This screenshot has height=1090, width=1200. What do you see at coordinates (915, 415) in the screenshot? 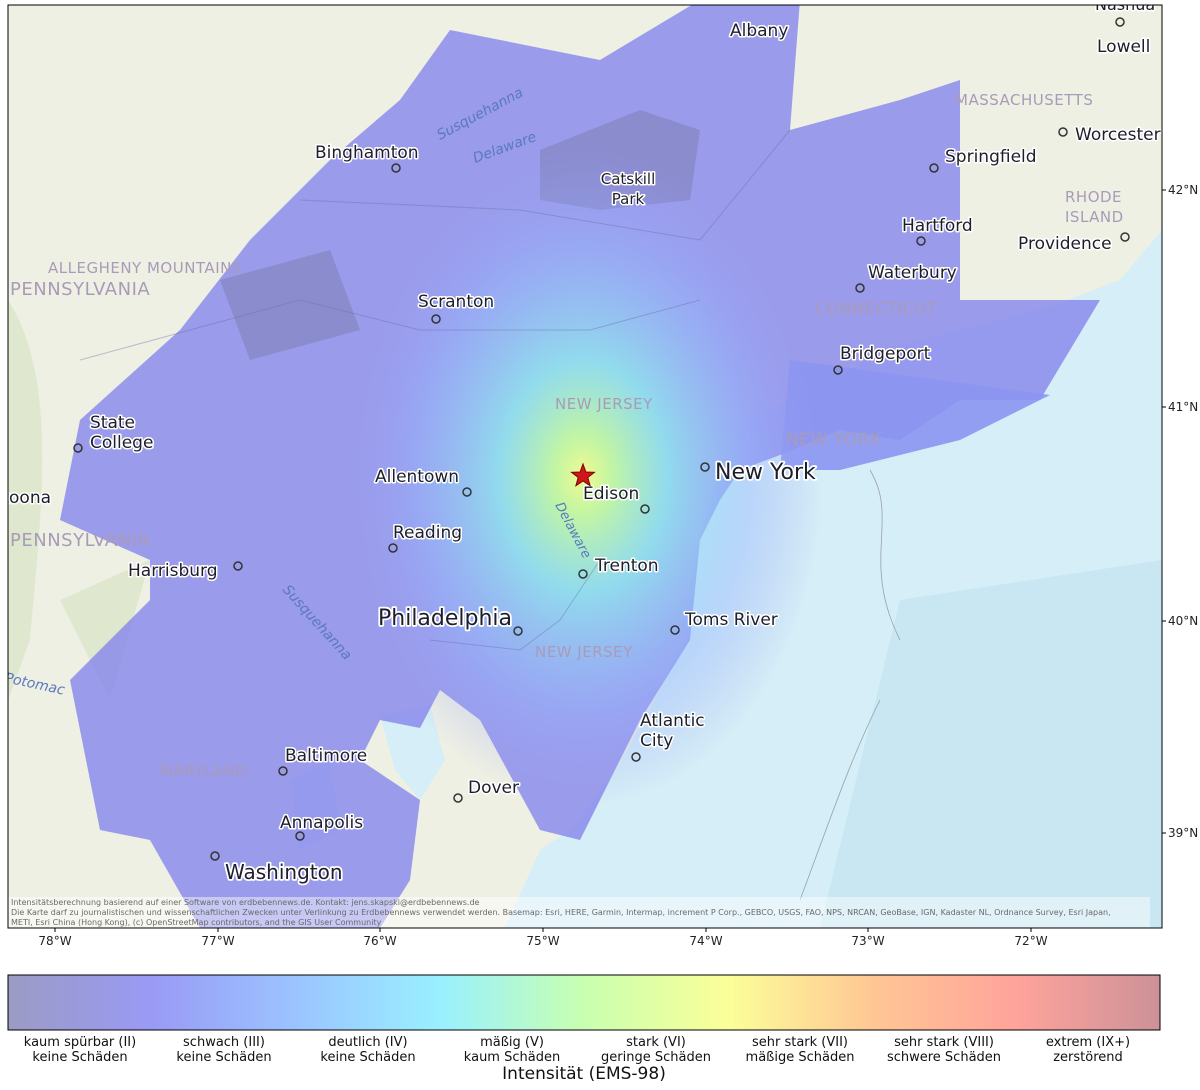
I see `intensity-long-island` at bounding box center [915, 415].